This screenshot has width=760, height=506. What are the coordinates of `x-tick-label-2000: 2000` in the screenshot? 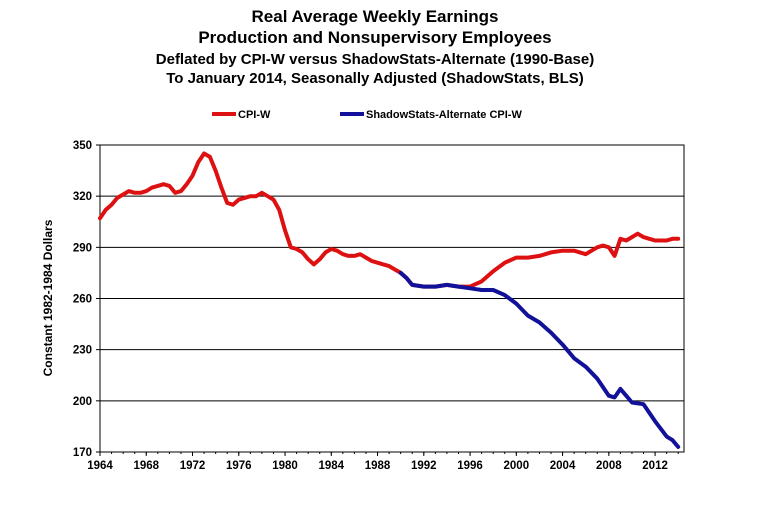 It's located at (517, 466).